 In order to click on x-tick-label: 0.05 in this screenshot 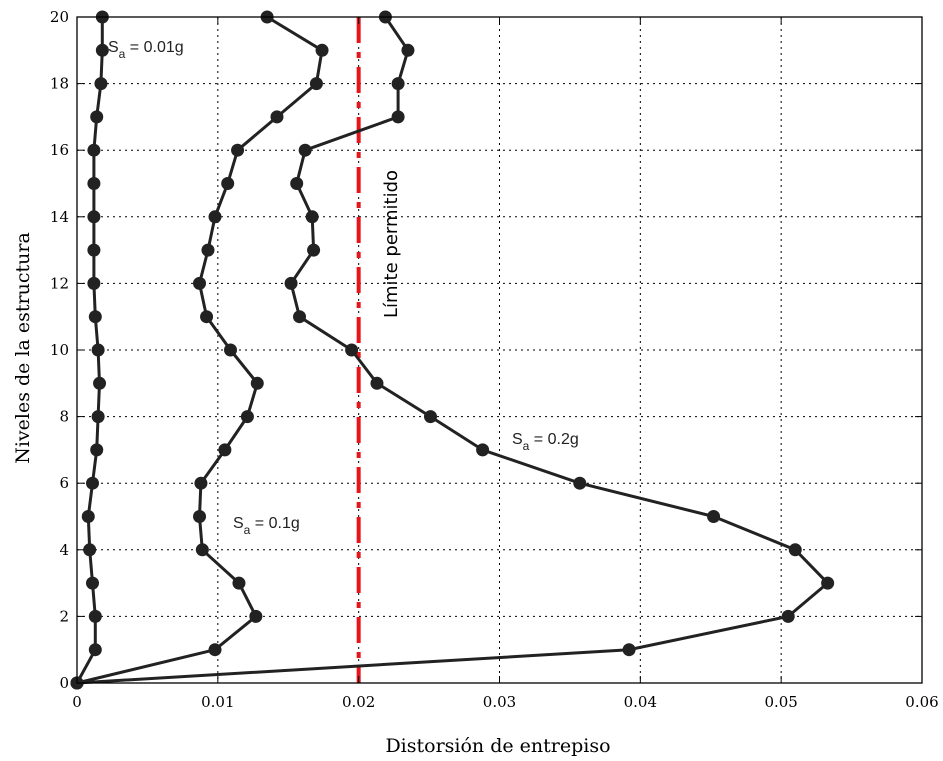, I will do `click(780, 702)`.